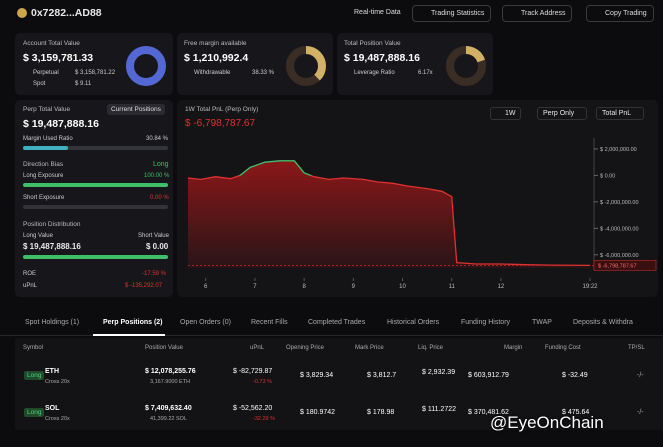 The image size is (663, 447). What do you see at coordinates (169, 419) in the screenshot?
I see `position-size: 41,399.22 SOL` at bounding box center [169, 419].